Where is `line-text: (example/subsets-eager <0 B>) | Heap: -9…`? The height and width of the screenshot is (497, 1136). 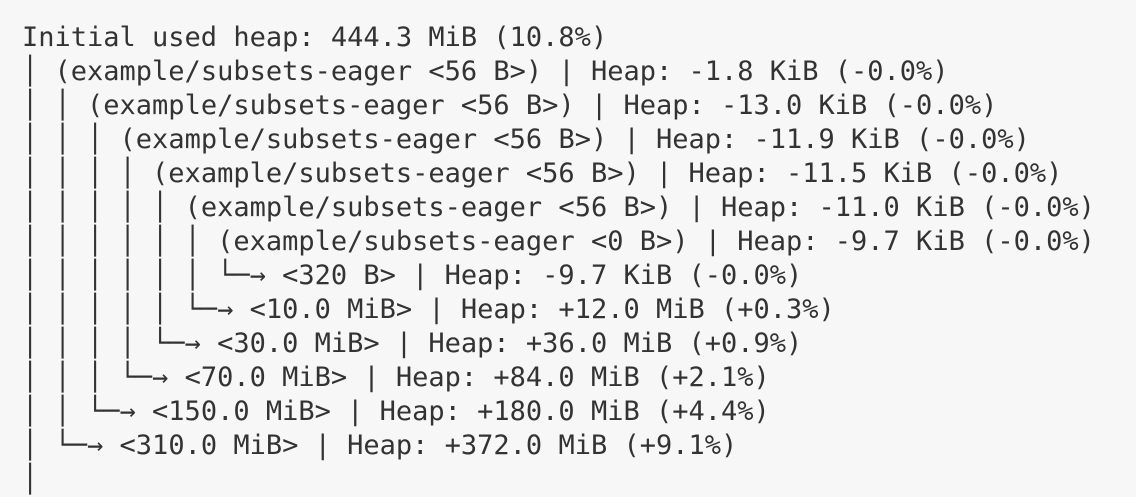
line-text: (example/subsets-eager <0 B>) | Heap: -9… is located at coordinates (656, 241).